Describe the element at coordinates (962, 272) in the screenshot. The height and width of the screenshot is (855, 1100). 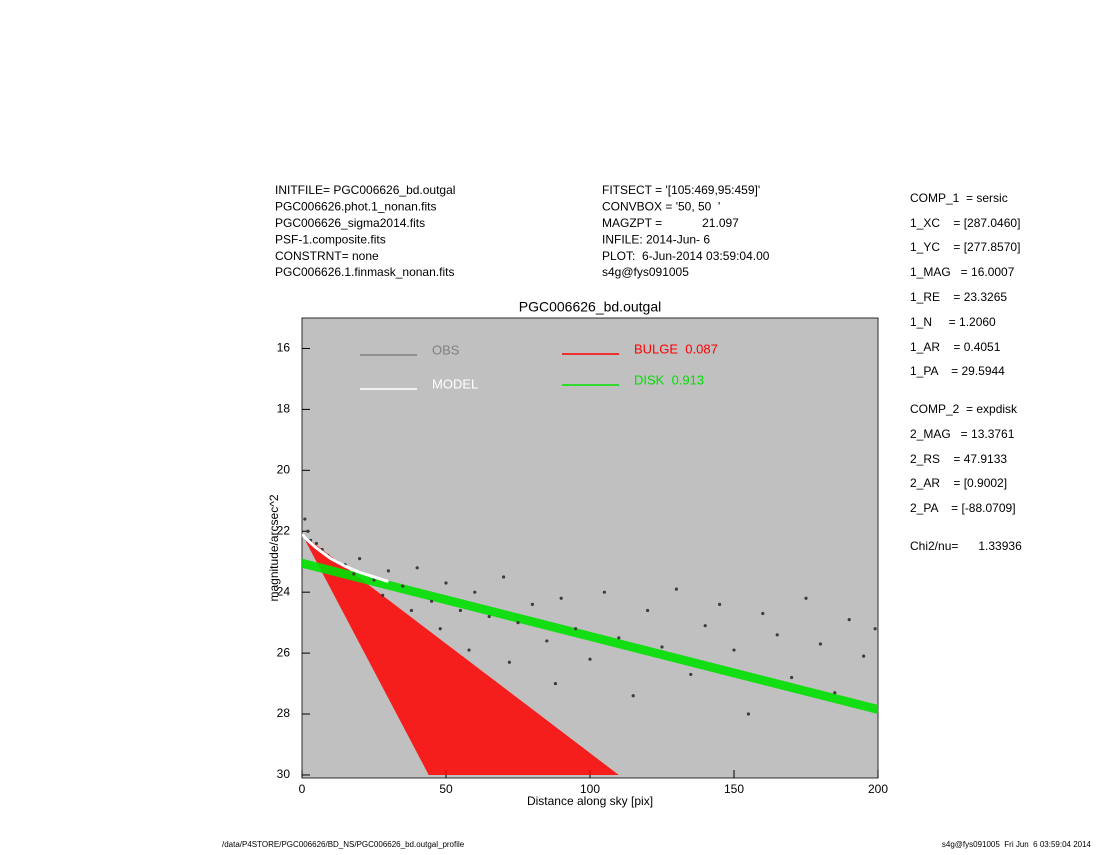
I see `param-line: 1_MAG = 16.0007` at that location.